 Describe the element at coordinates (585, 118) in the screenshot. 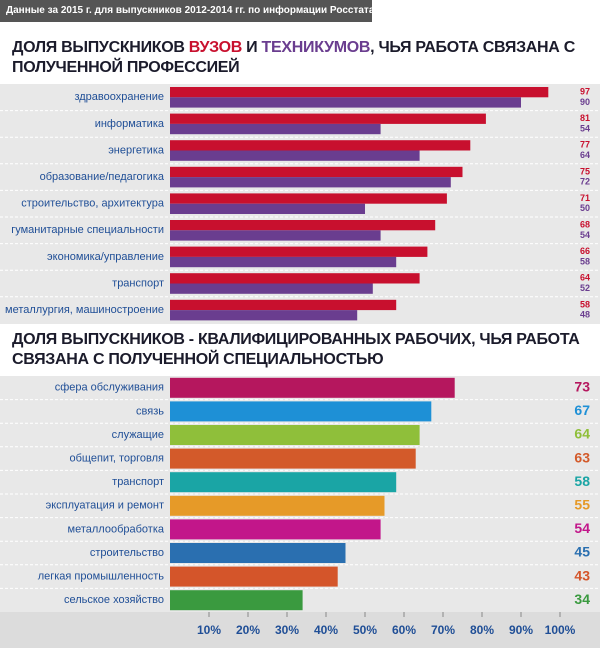

I see `value-label: 81` at that location.